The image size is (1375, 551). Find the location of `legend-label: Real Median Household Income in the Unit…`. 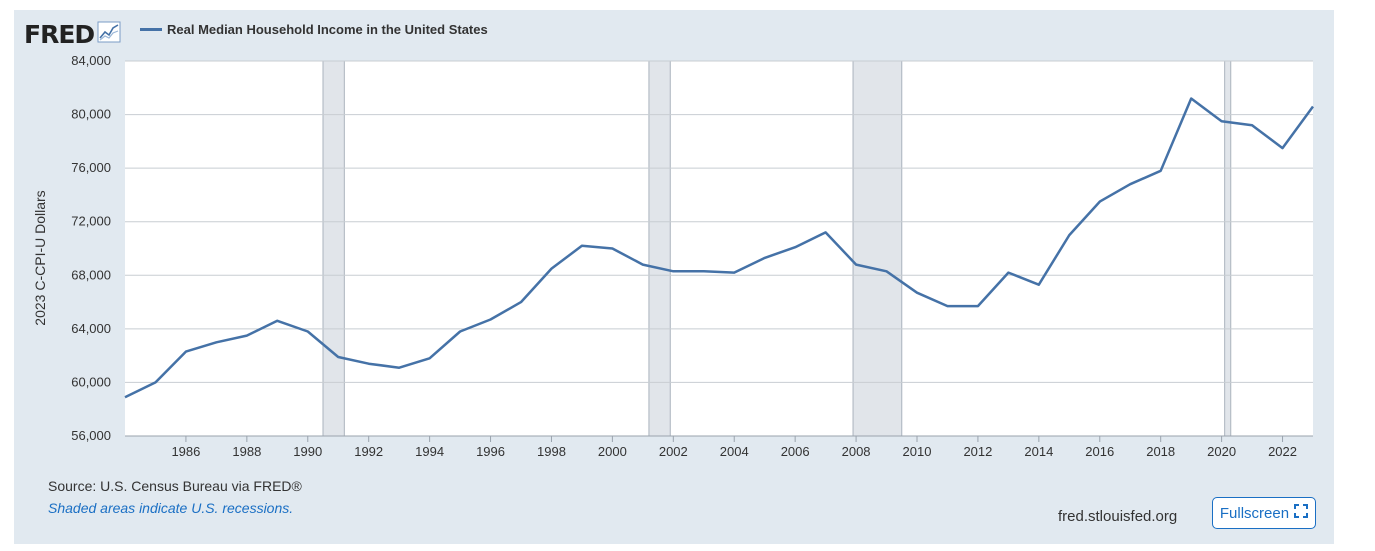

legend-label: Real Median Household Income in the Unit… is located at coordinates (327, 29).